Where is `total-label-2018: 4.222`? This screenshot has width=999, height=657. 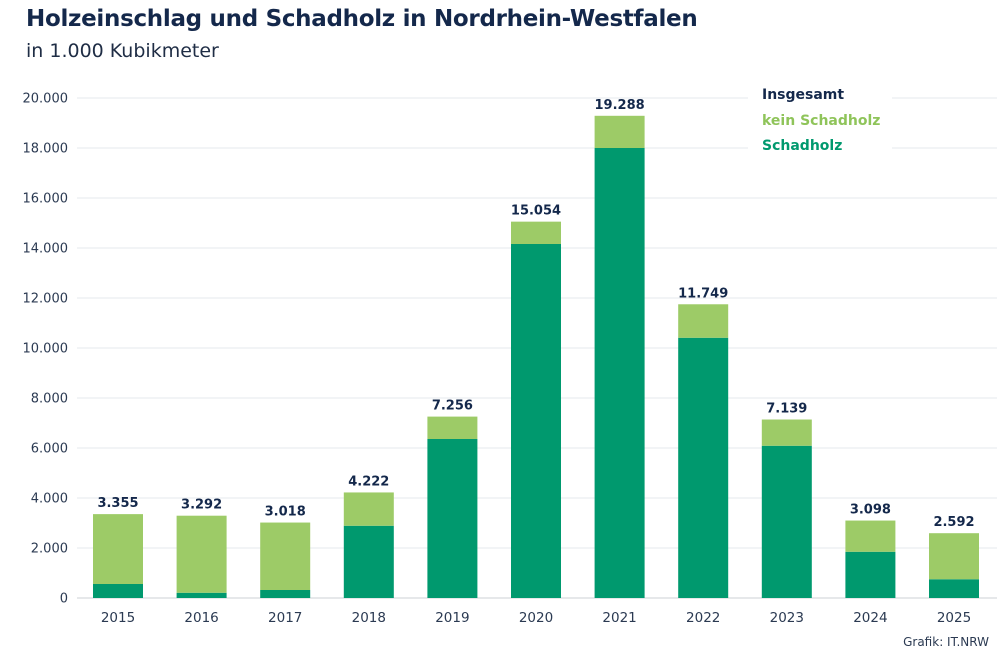
total-label-2018: 4.222 is located at coordinates (368, 481).